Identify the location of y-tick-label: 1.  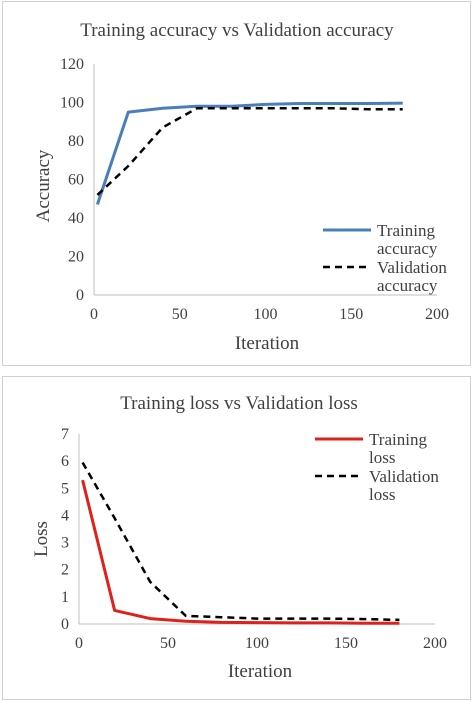
(65, 597).